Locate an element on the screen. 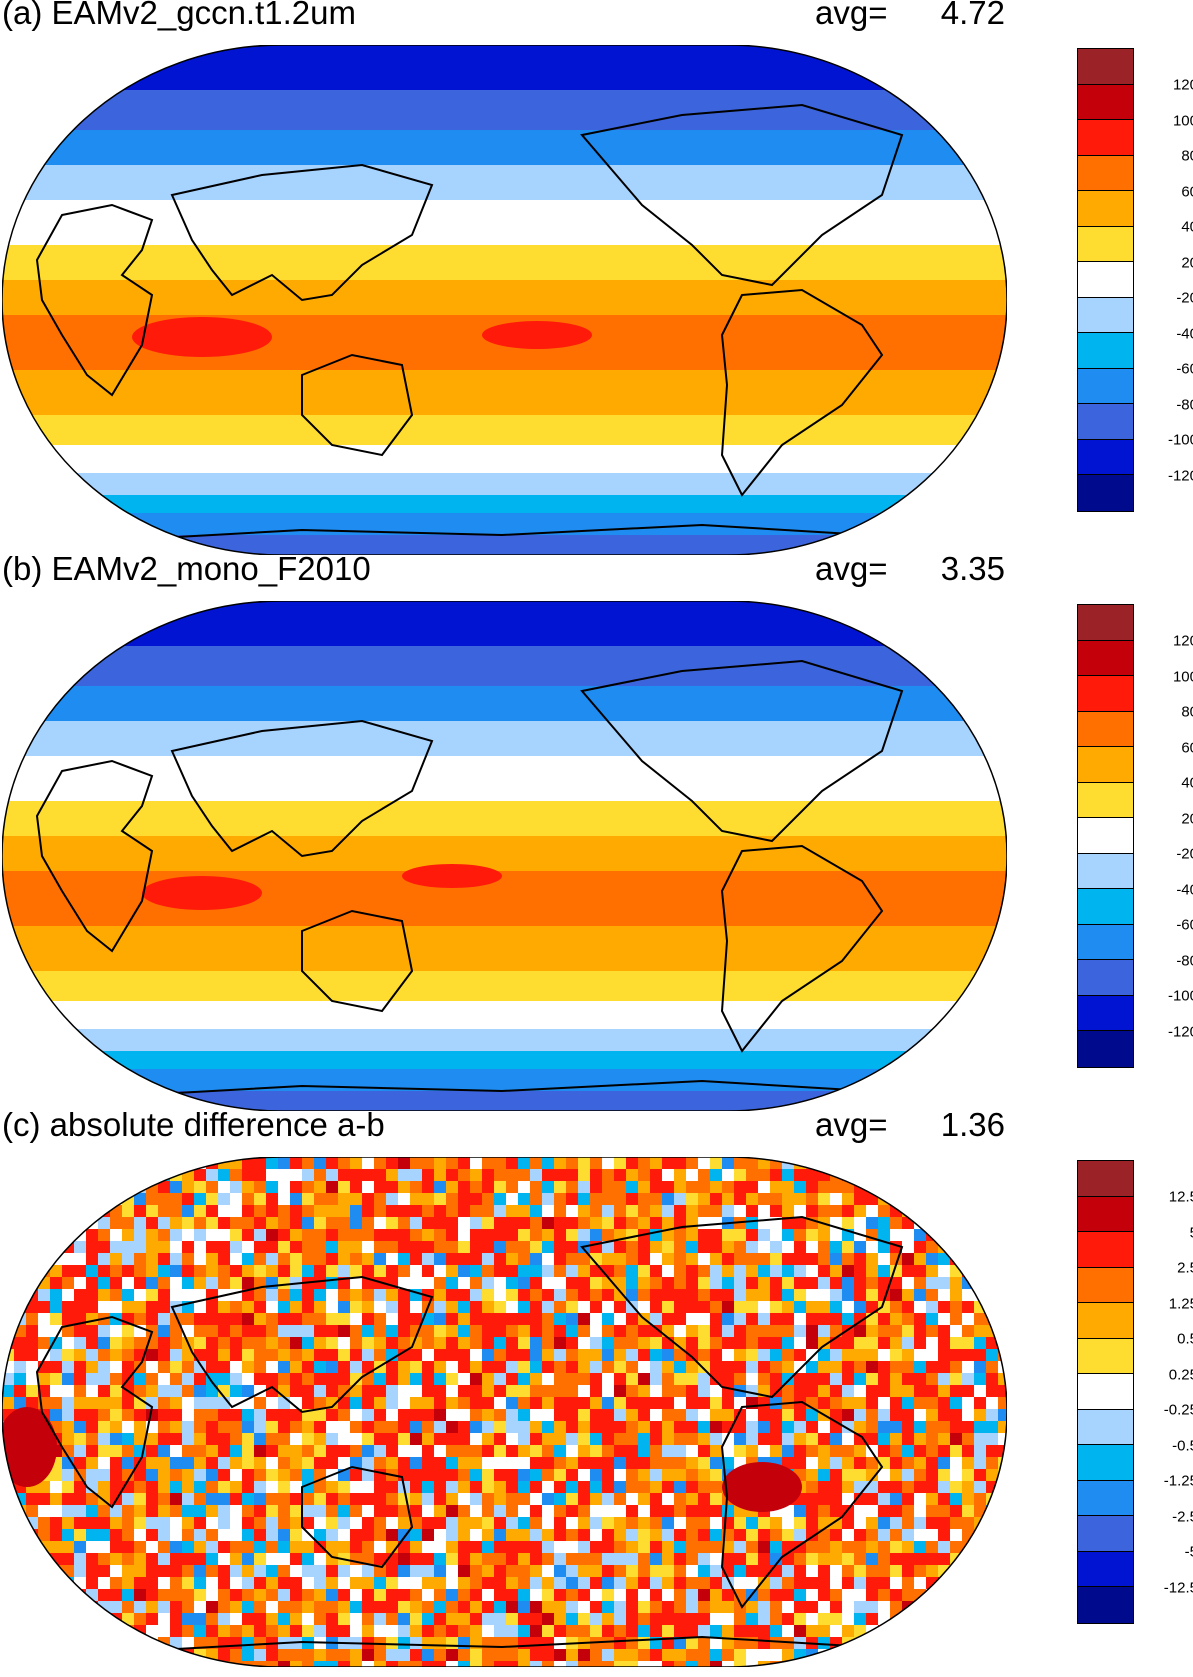 This screenshot has height=1677, width=1193. colorbar is located at coordinates (1105, 280).